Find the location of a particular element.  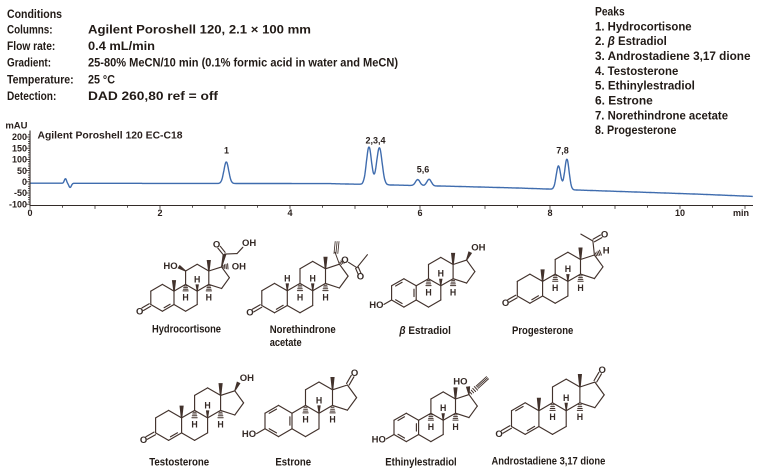

svg-text: 10 is located at coordinates (680, 213).